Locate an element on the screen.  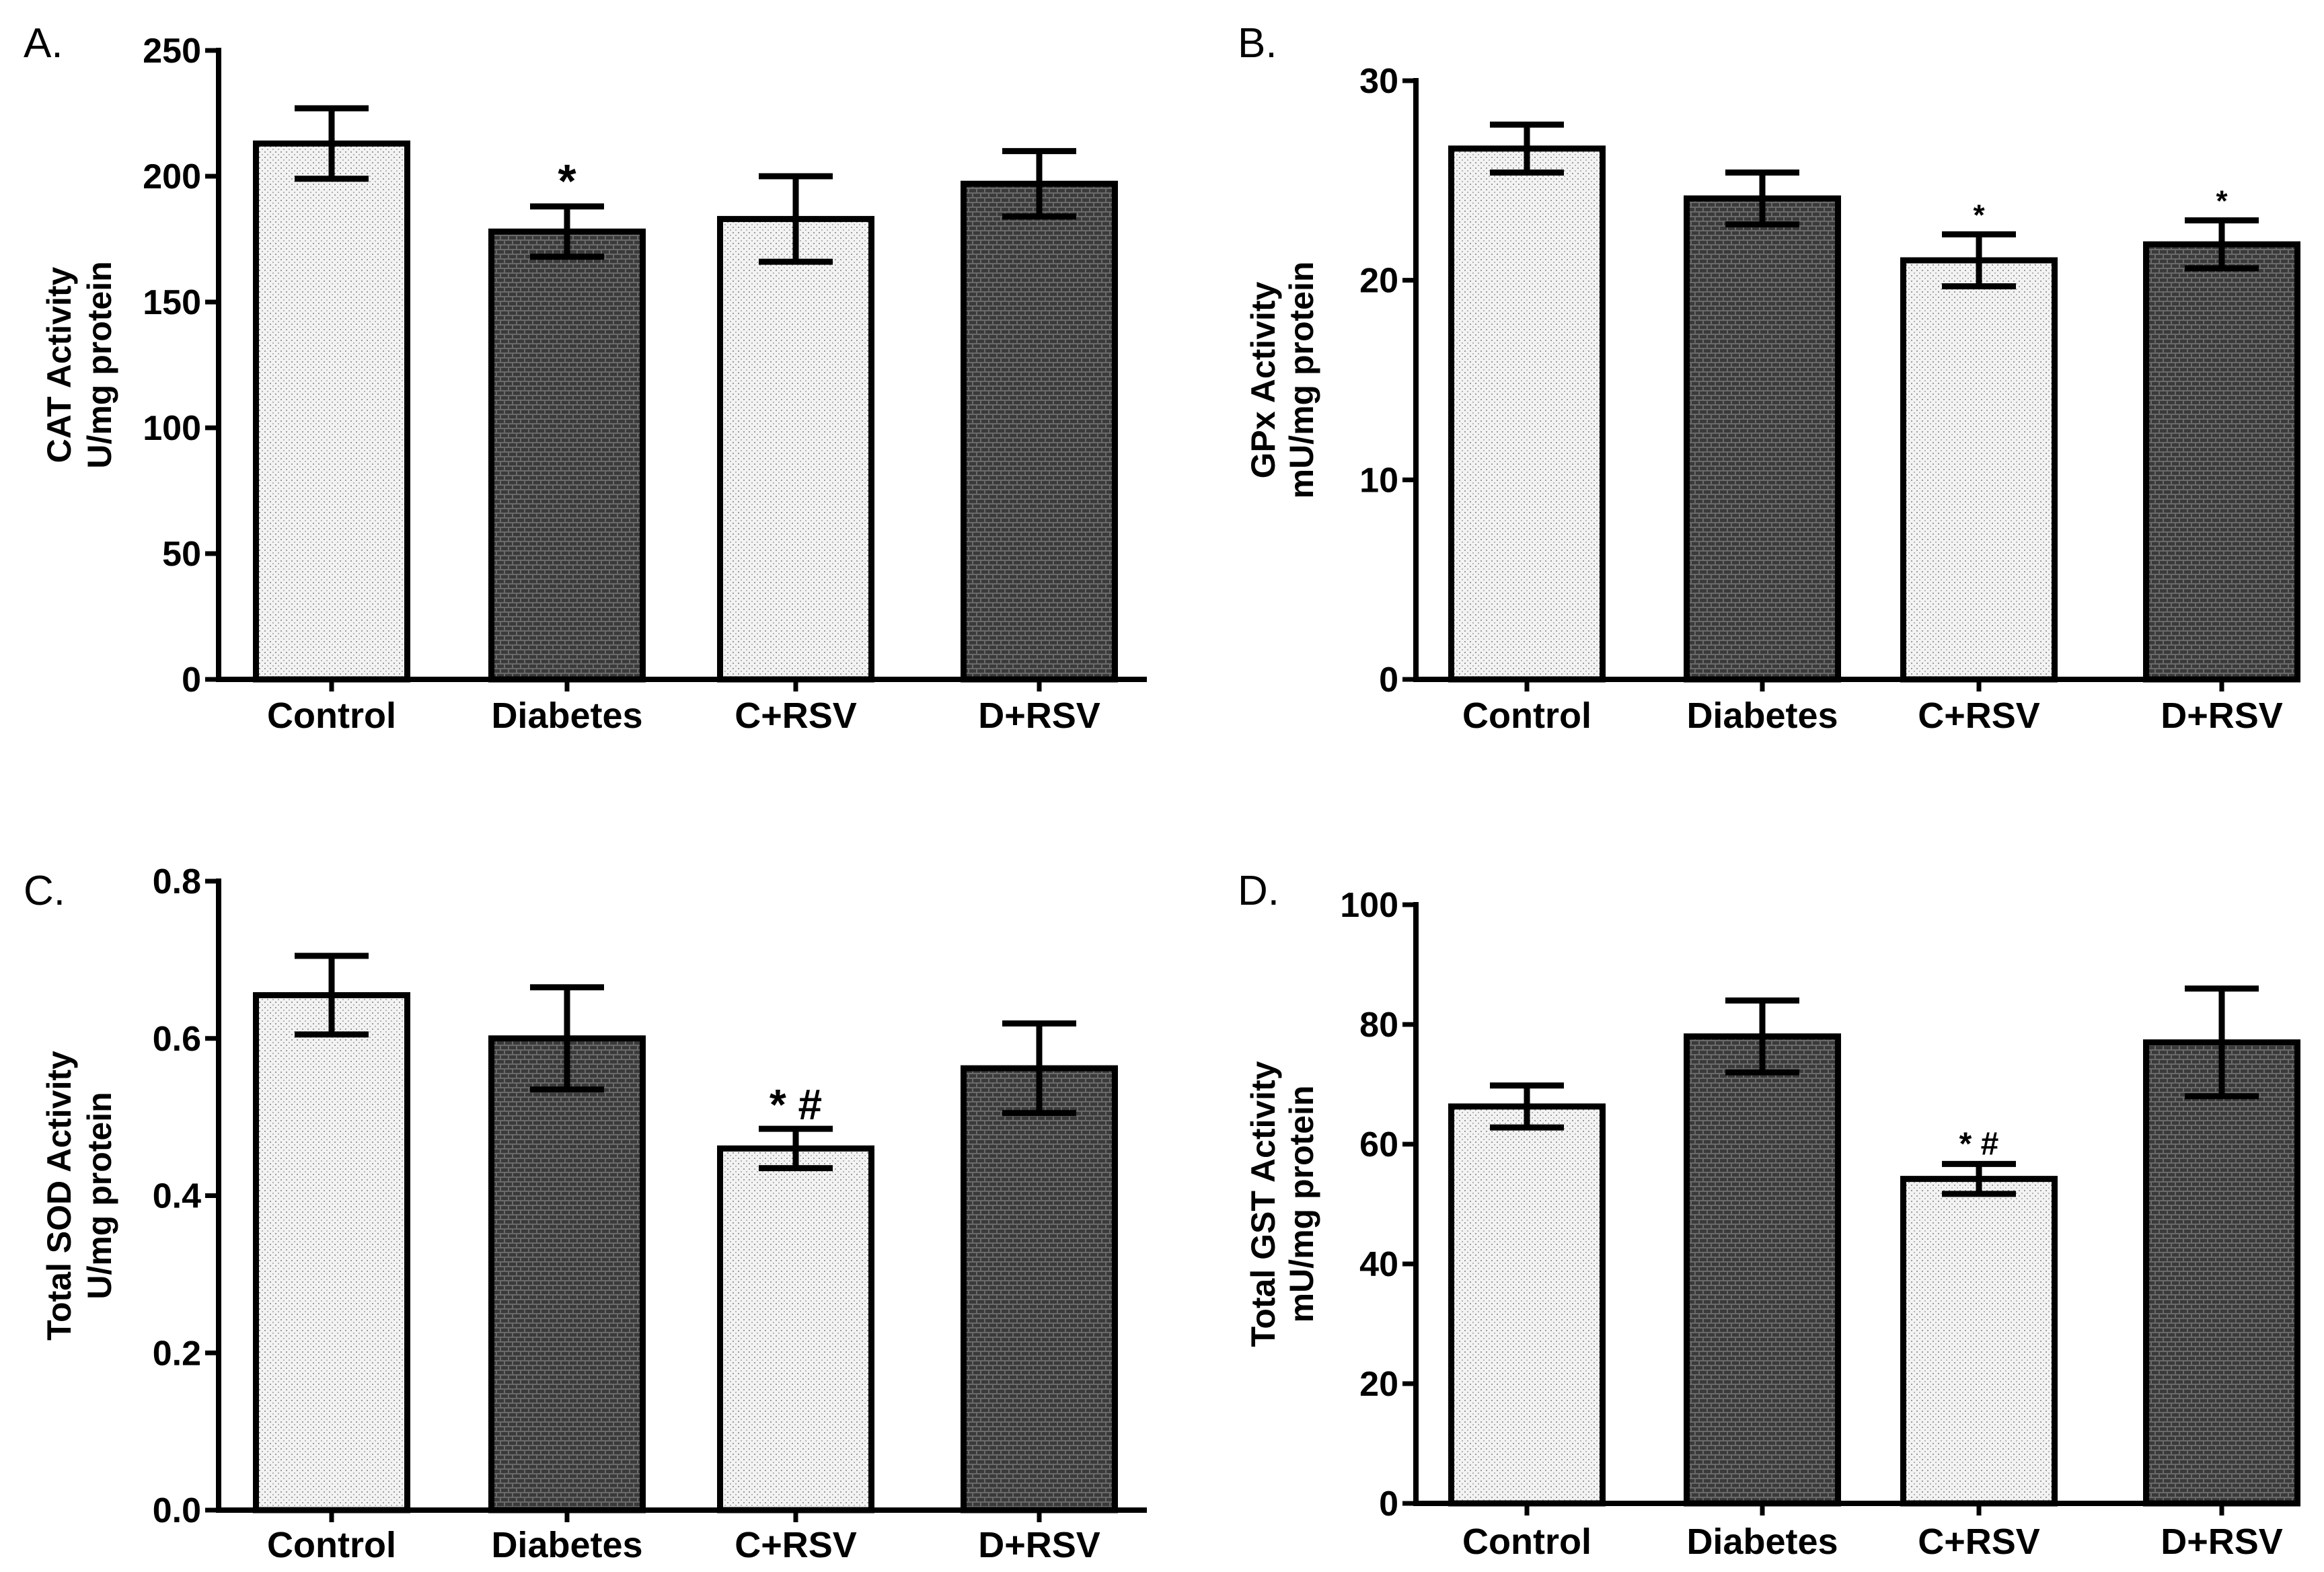
y-tick-label: 60 is located at coordinates (1378, 1144).